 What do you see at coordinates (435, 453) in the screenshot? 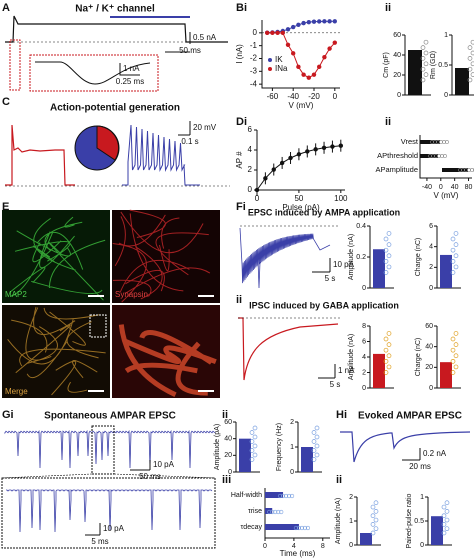
I see `scale-label: 0.2 nA` at bounding box center [435, 453].